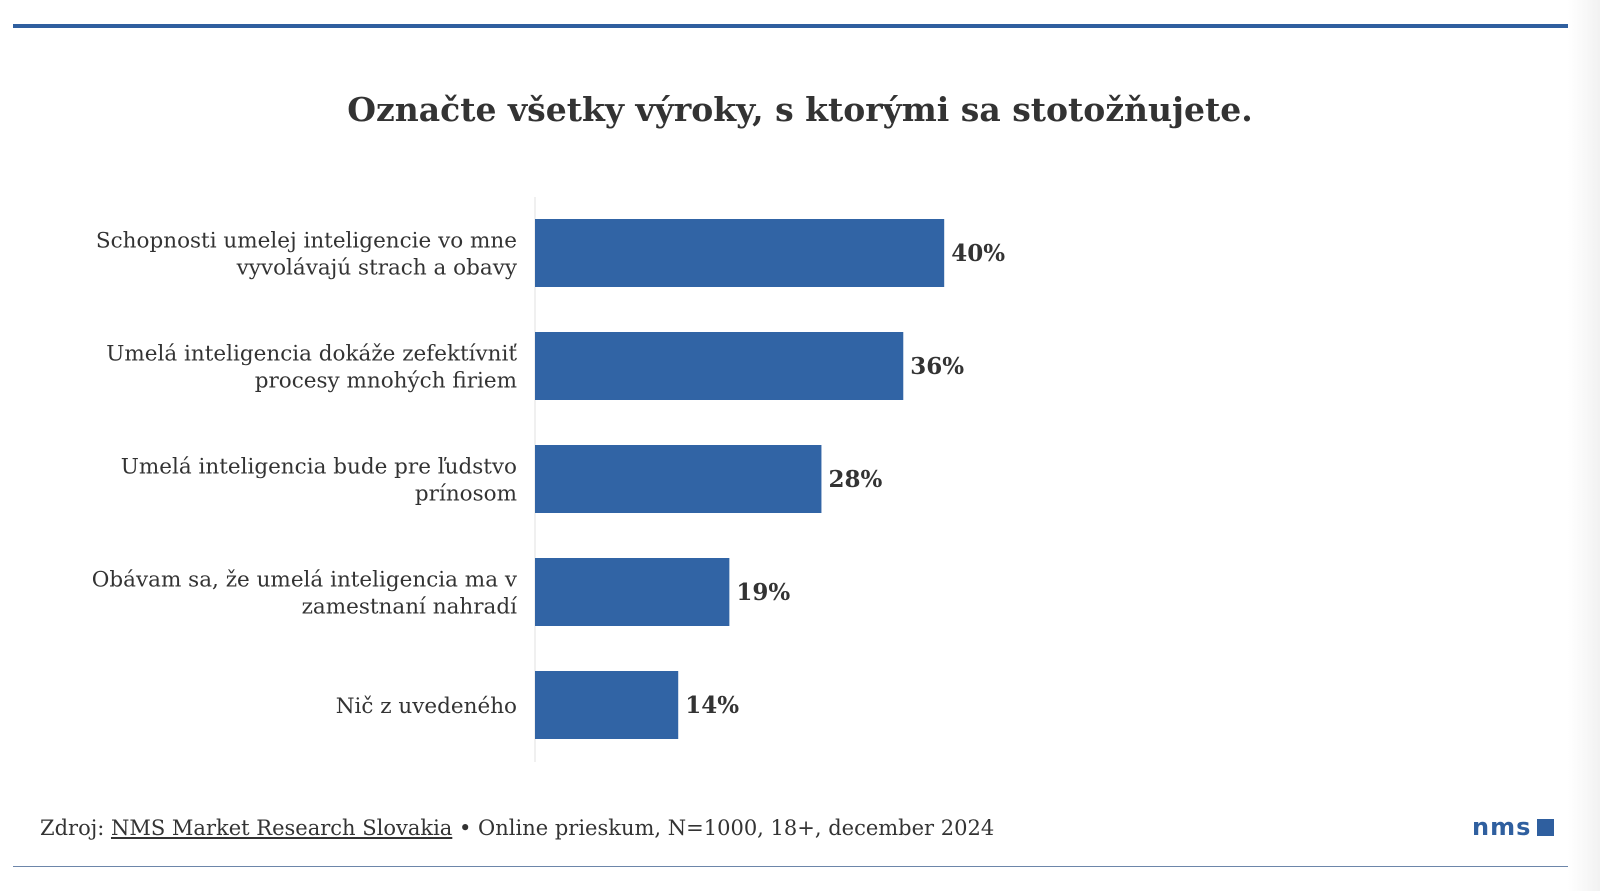 This screenshot has height=891, width=1600. Describe the element at coordinates (1546, 827) in the screenshot. I see `logo-square-icon` at that location.